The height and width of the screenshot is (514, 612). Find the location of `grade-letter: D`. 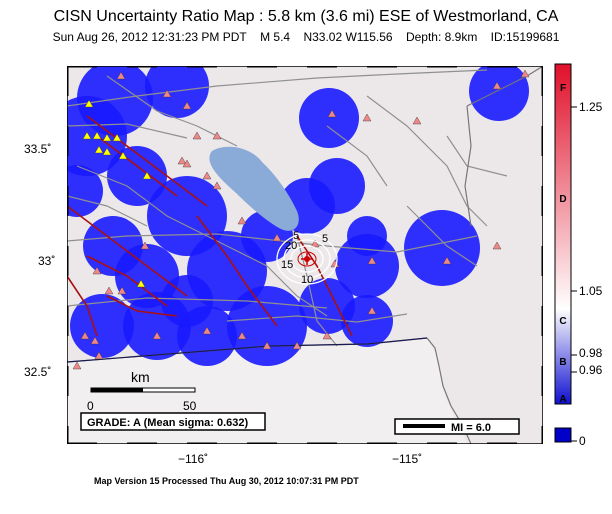

grade-letter: D is located at coordinates (562, 199).